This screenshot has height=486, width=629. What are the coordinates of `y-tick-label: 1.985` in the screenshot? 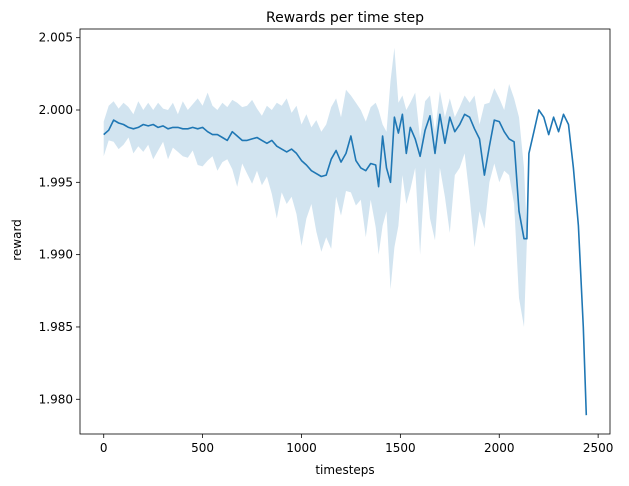 It's located at (56, 327).